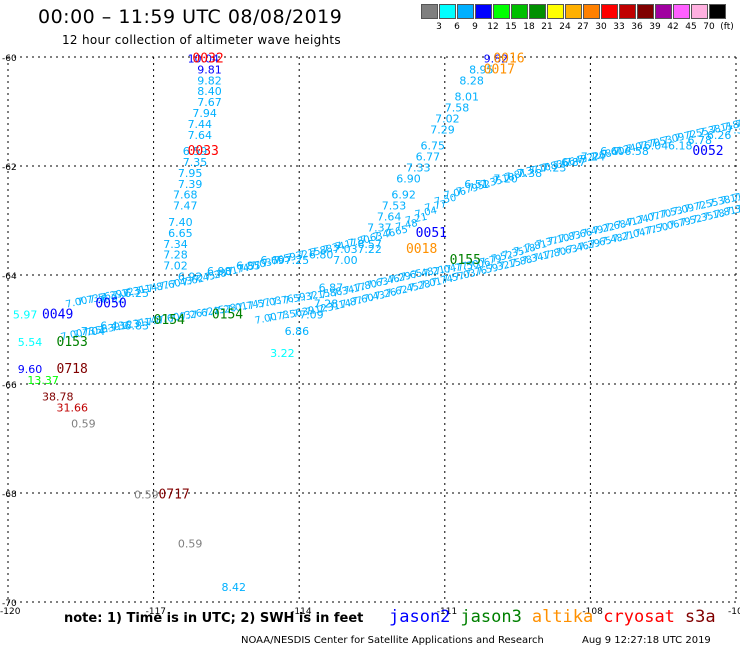 The width and height of the screenshot is (740, 650). What do you see at coordinates (209, 69) in the screenshot?
I see `swh-value: 9.81` at bounding box center [209, 69].